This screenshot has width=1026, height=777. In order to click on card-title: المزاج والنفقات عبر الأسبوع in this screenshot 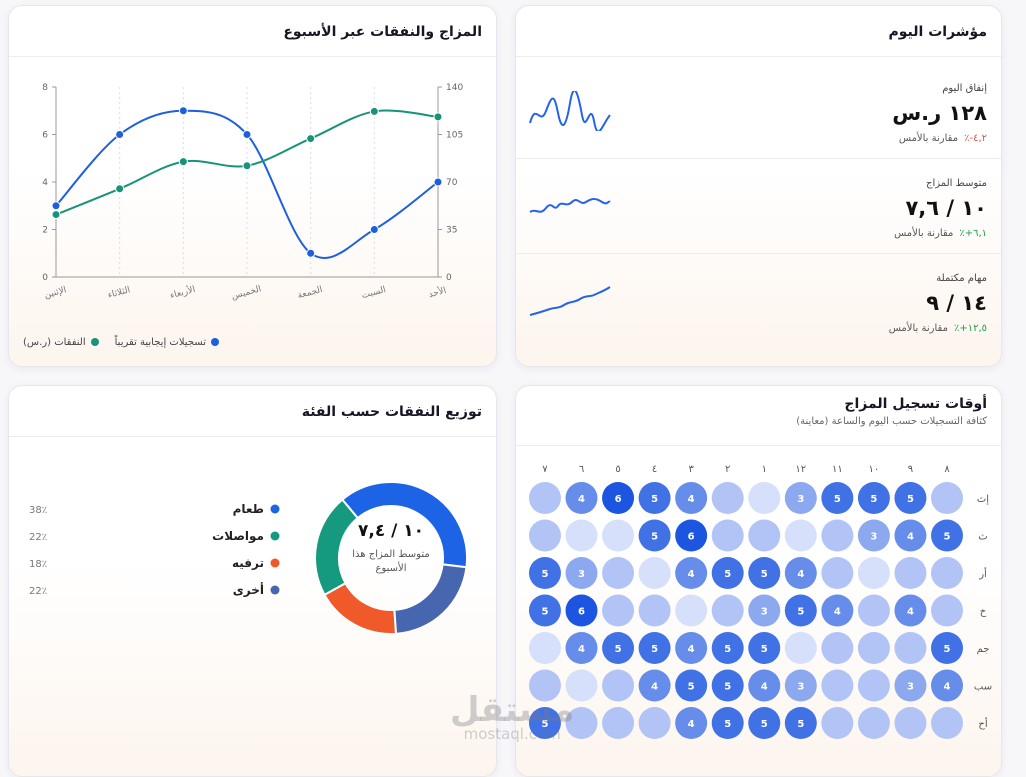, I will do `click(382, 32)`.